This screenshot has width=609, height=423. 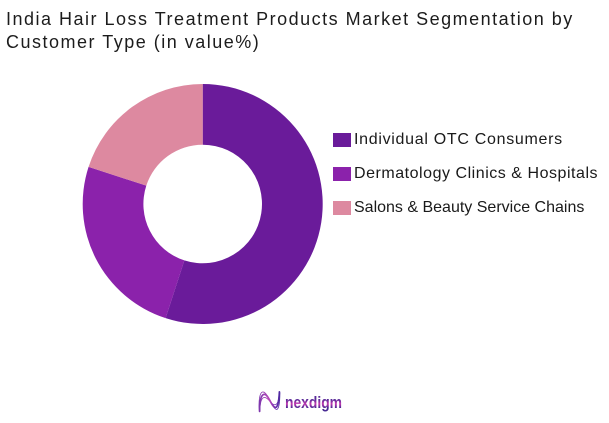 I want to click on svg-text: nexdigm, so click(x=313, y=402).